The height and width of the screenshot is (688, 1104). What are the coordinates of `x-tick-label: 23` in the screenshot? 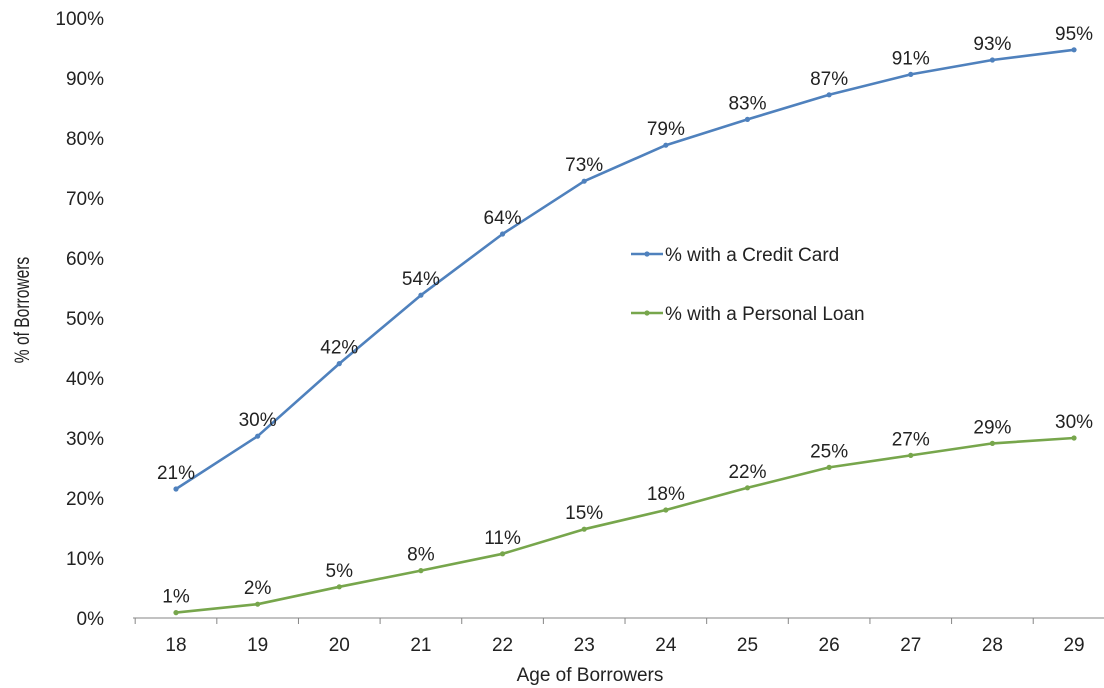 It's located at (584, 645).